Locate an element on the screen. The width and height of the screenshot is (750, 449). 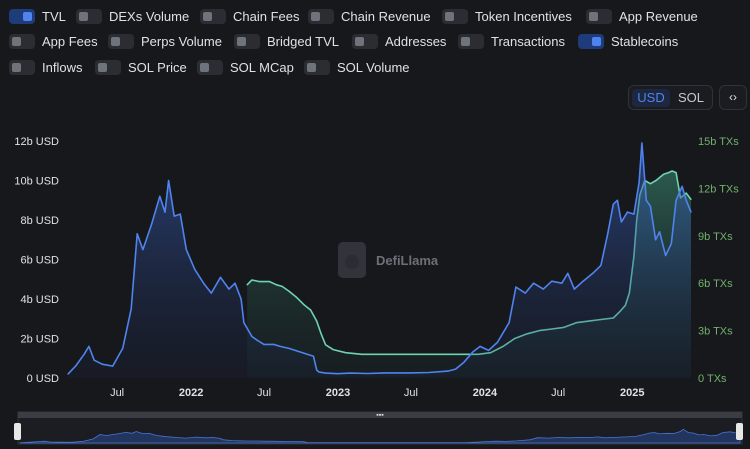
toggle-stablecoins: Stablecoins is located at coordinates (628, 41).